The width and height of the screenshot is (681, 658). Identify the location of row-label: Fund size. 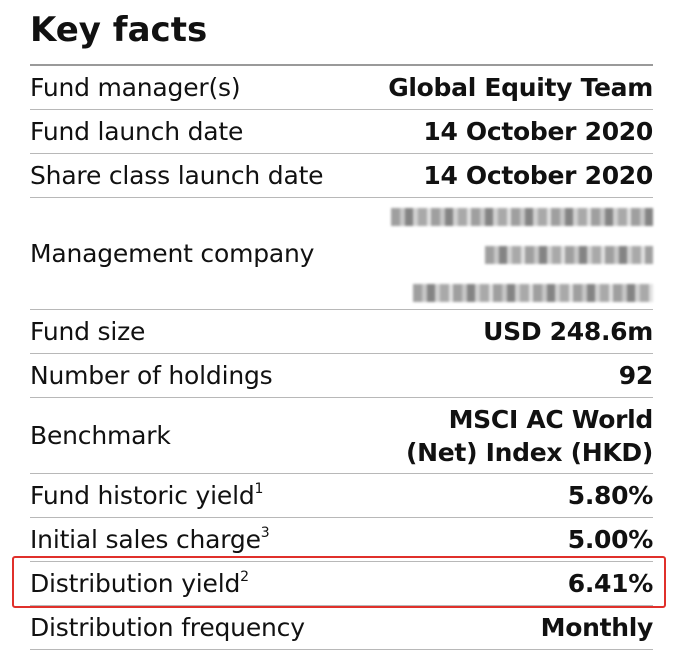
(88, 331).